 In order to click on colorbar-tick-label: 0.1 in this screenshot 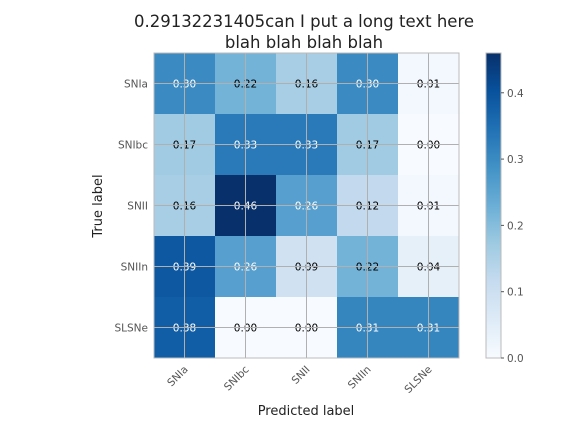, I will do `click(515, 293)`.